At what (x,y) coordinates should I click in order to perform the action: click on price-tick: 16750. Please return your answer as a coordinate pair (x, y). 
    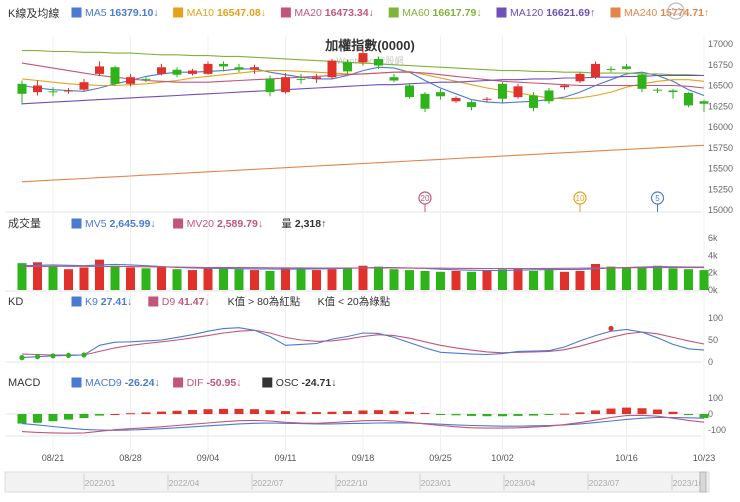
    Looking at the image, I should click on (720, 65).